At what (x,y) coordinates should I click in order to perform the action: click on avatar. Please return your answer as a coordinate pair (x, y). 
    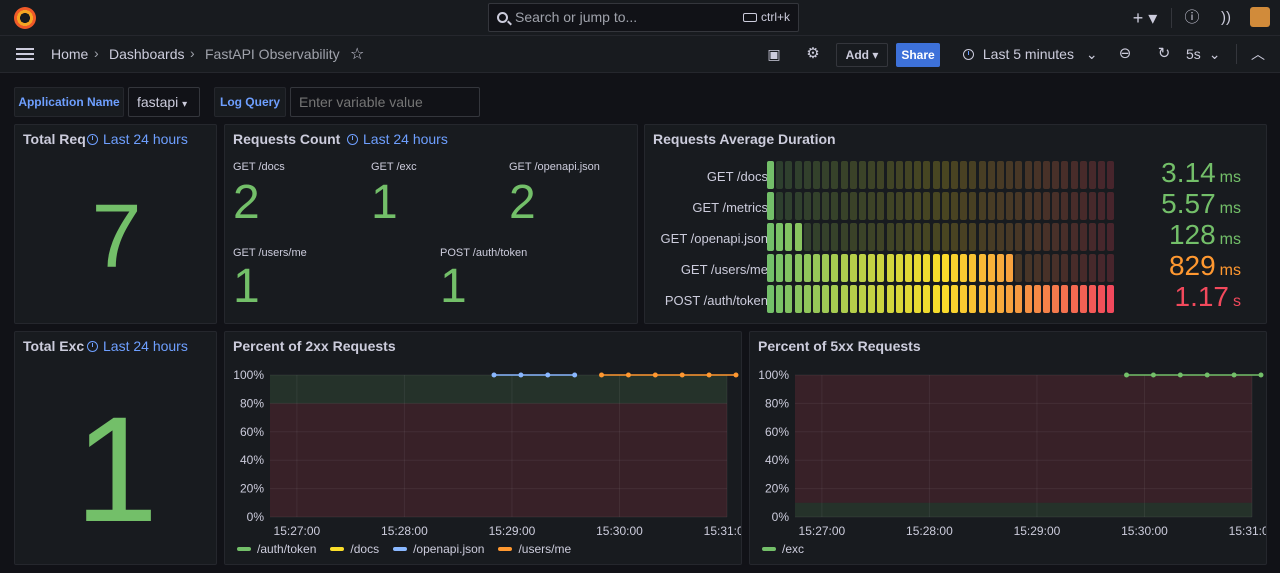
    Looking at the image, I should click on (1260, 17).